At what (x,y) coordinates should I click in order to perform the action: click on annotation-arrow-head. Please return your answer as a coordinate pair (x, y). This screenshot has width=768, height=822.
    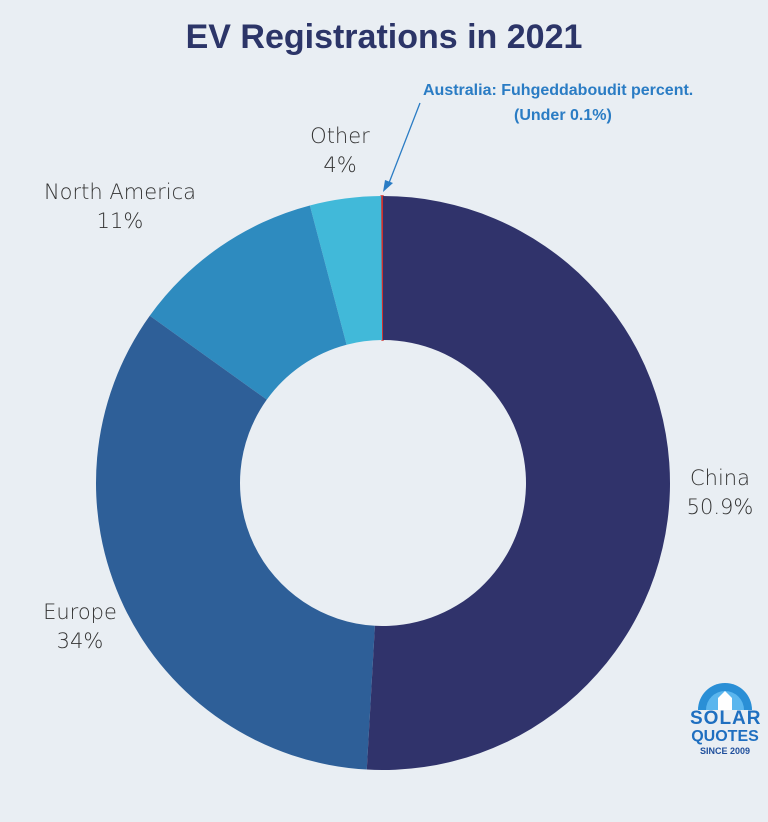
    Looking at the image, I should click on (388, 186).